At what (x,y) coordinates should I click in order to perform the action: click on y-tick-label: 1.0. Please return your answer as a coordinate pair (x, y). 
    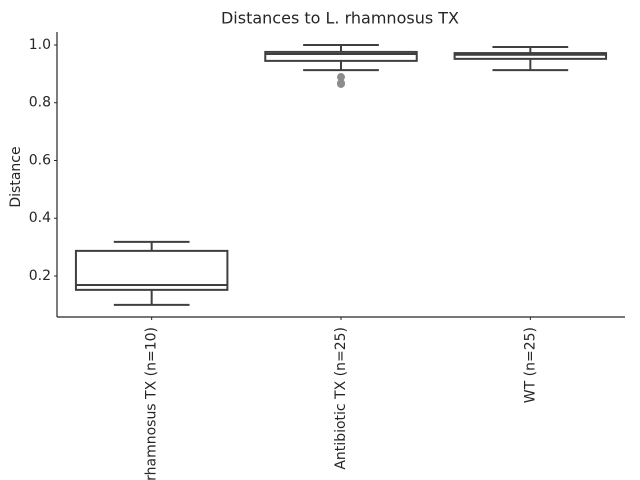
    Looking at the image, I should click on (40, 45).